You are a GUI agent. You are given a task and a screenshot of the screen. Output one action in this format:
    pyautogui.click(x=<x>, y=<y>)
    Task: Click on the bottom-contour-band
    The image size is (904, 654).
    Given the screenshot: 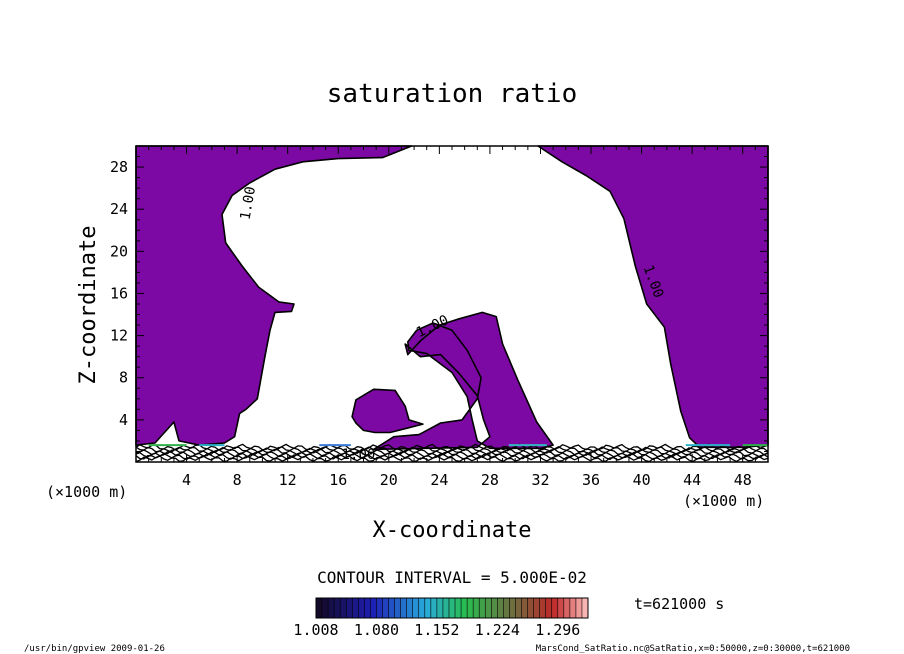 What is the action you would take?
    pyautogui.click(x=452, y=453)
    